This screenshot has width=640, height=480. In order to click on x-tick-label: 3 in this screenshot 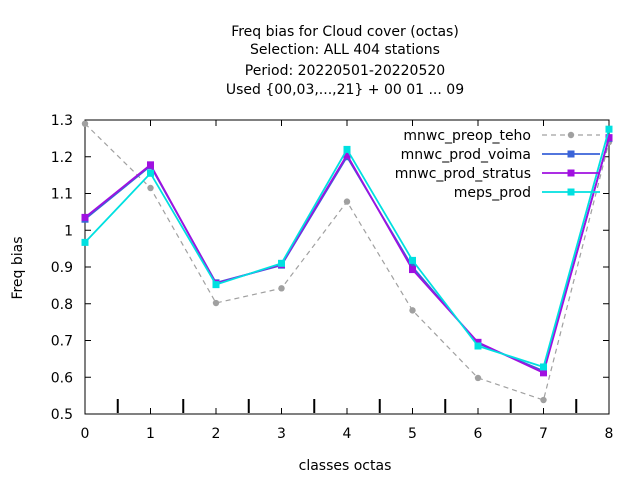, I will do `click(281, 434)`.